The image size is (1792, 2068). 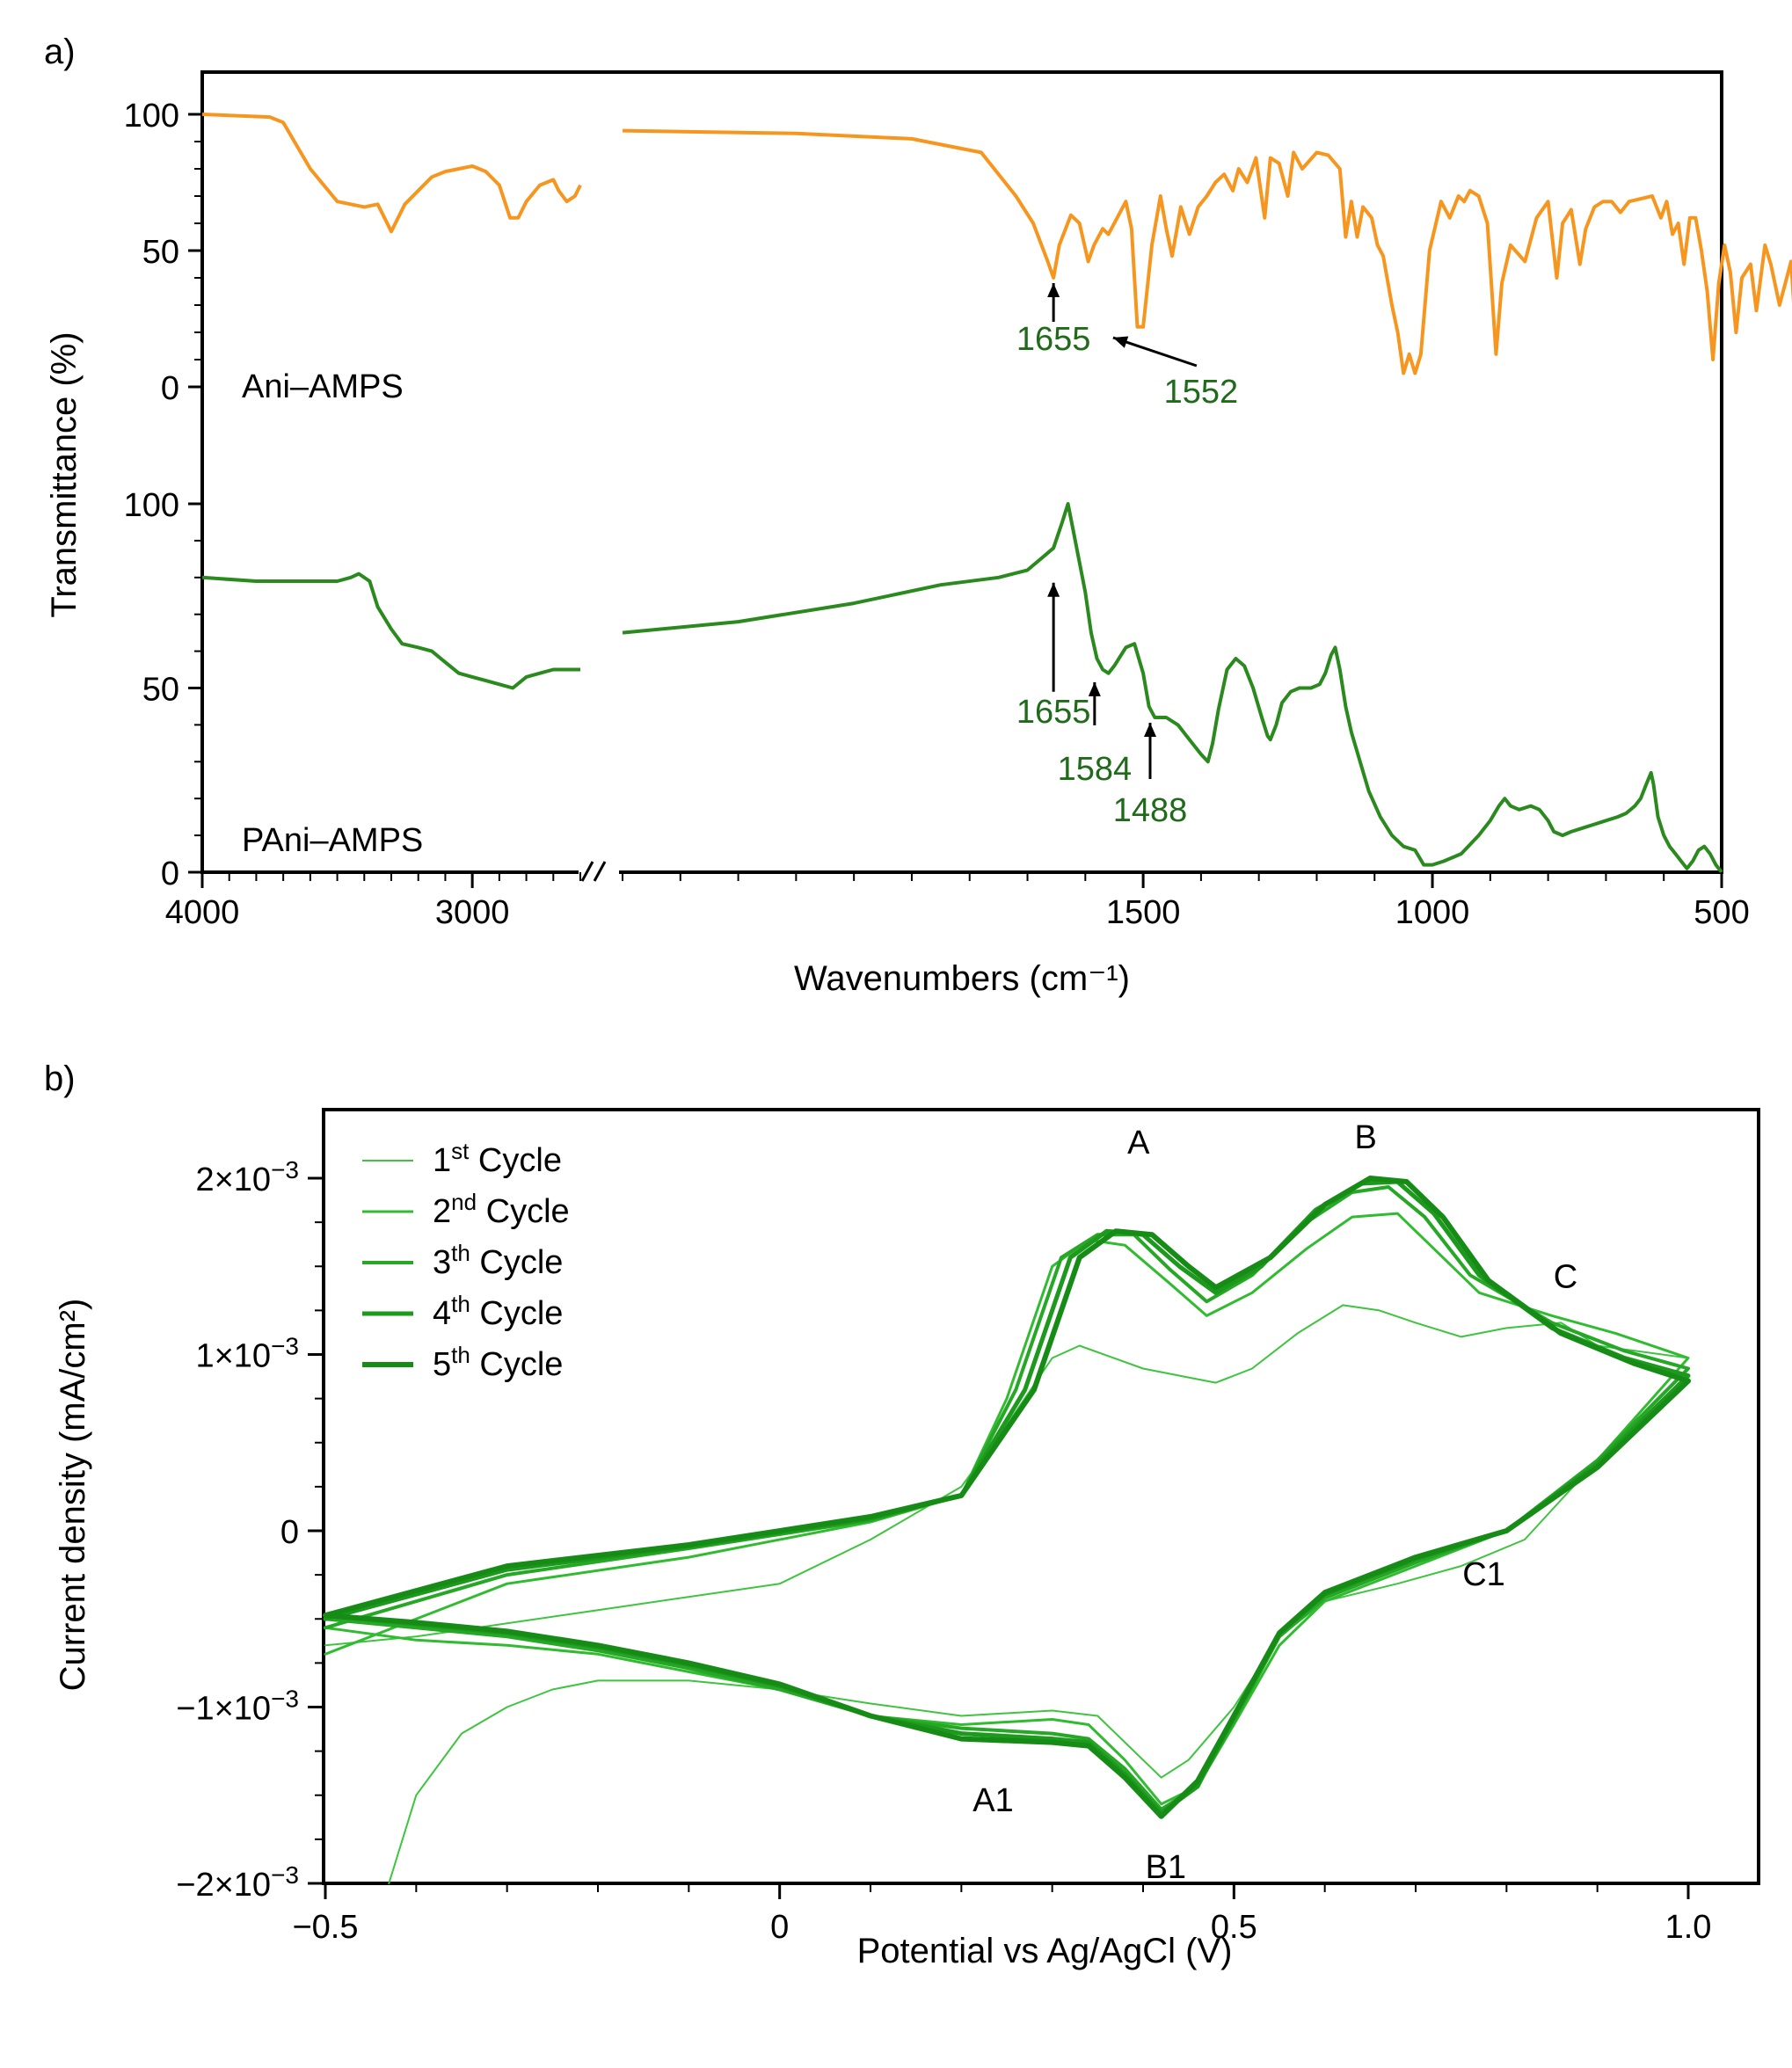 What do you see at coordinates (1688, 1928) in the screenshot?
I see `x-tick-label: 1.0` at bounding box center [1688, 1928].